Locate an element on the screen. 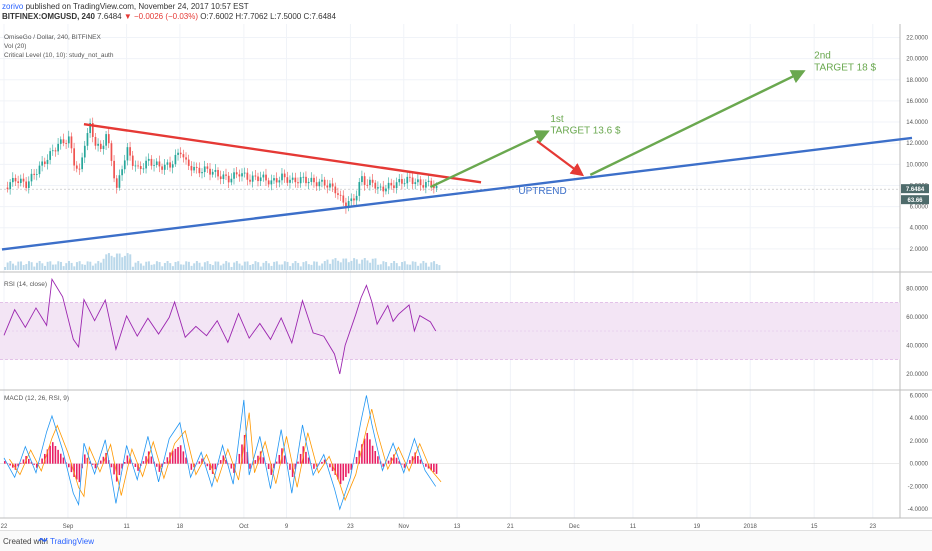 This screenshot has width=932, height=551. secondary-price-tag-text: 63.66 is located at coordinates (915, 201).